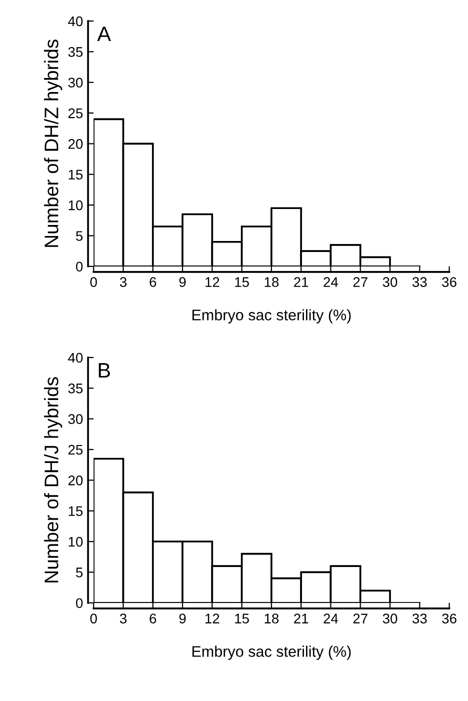  I want to click on annotation: A, so click(104, 34).